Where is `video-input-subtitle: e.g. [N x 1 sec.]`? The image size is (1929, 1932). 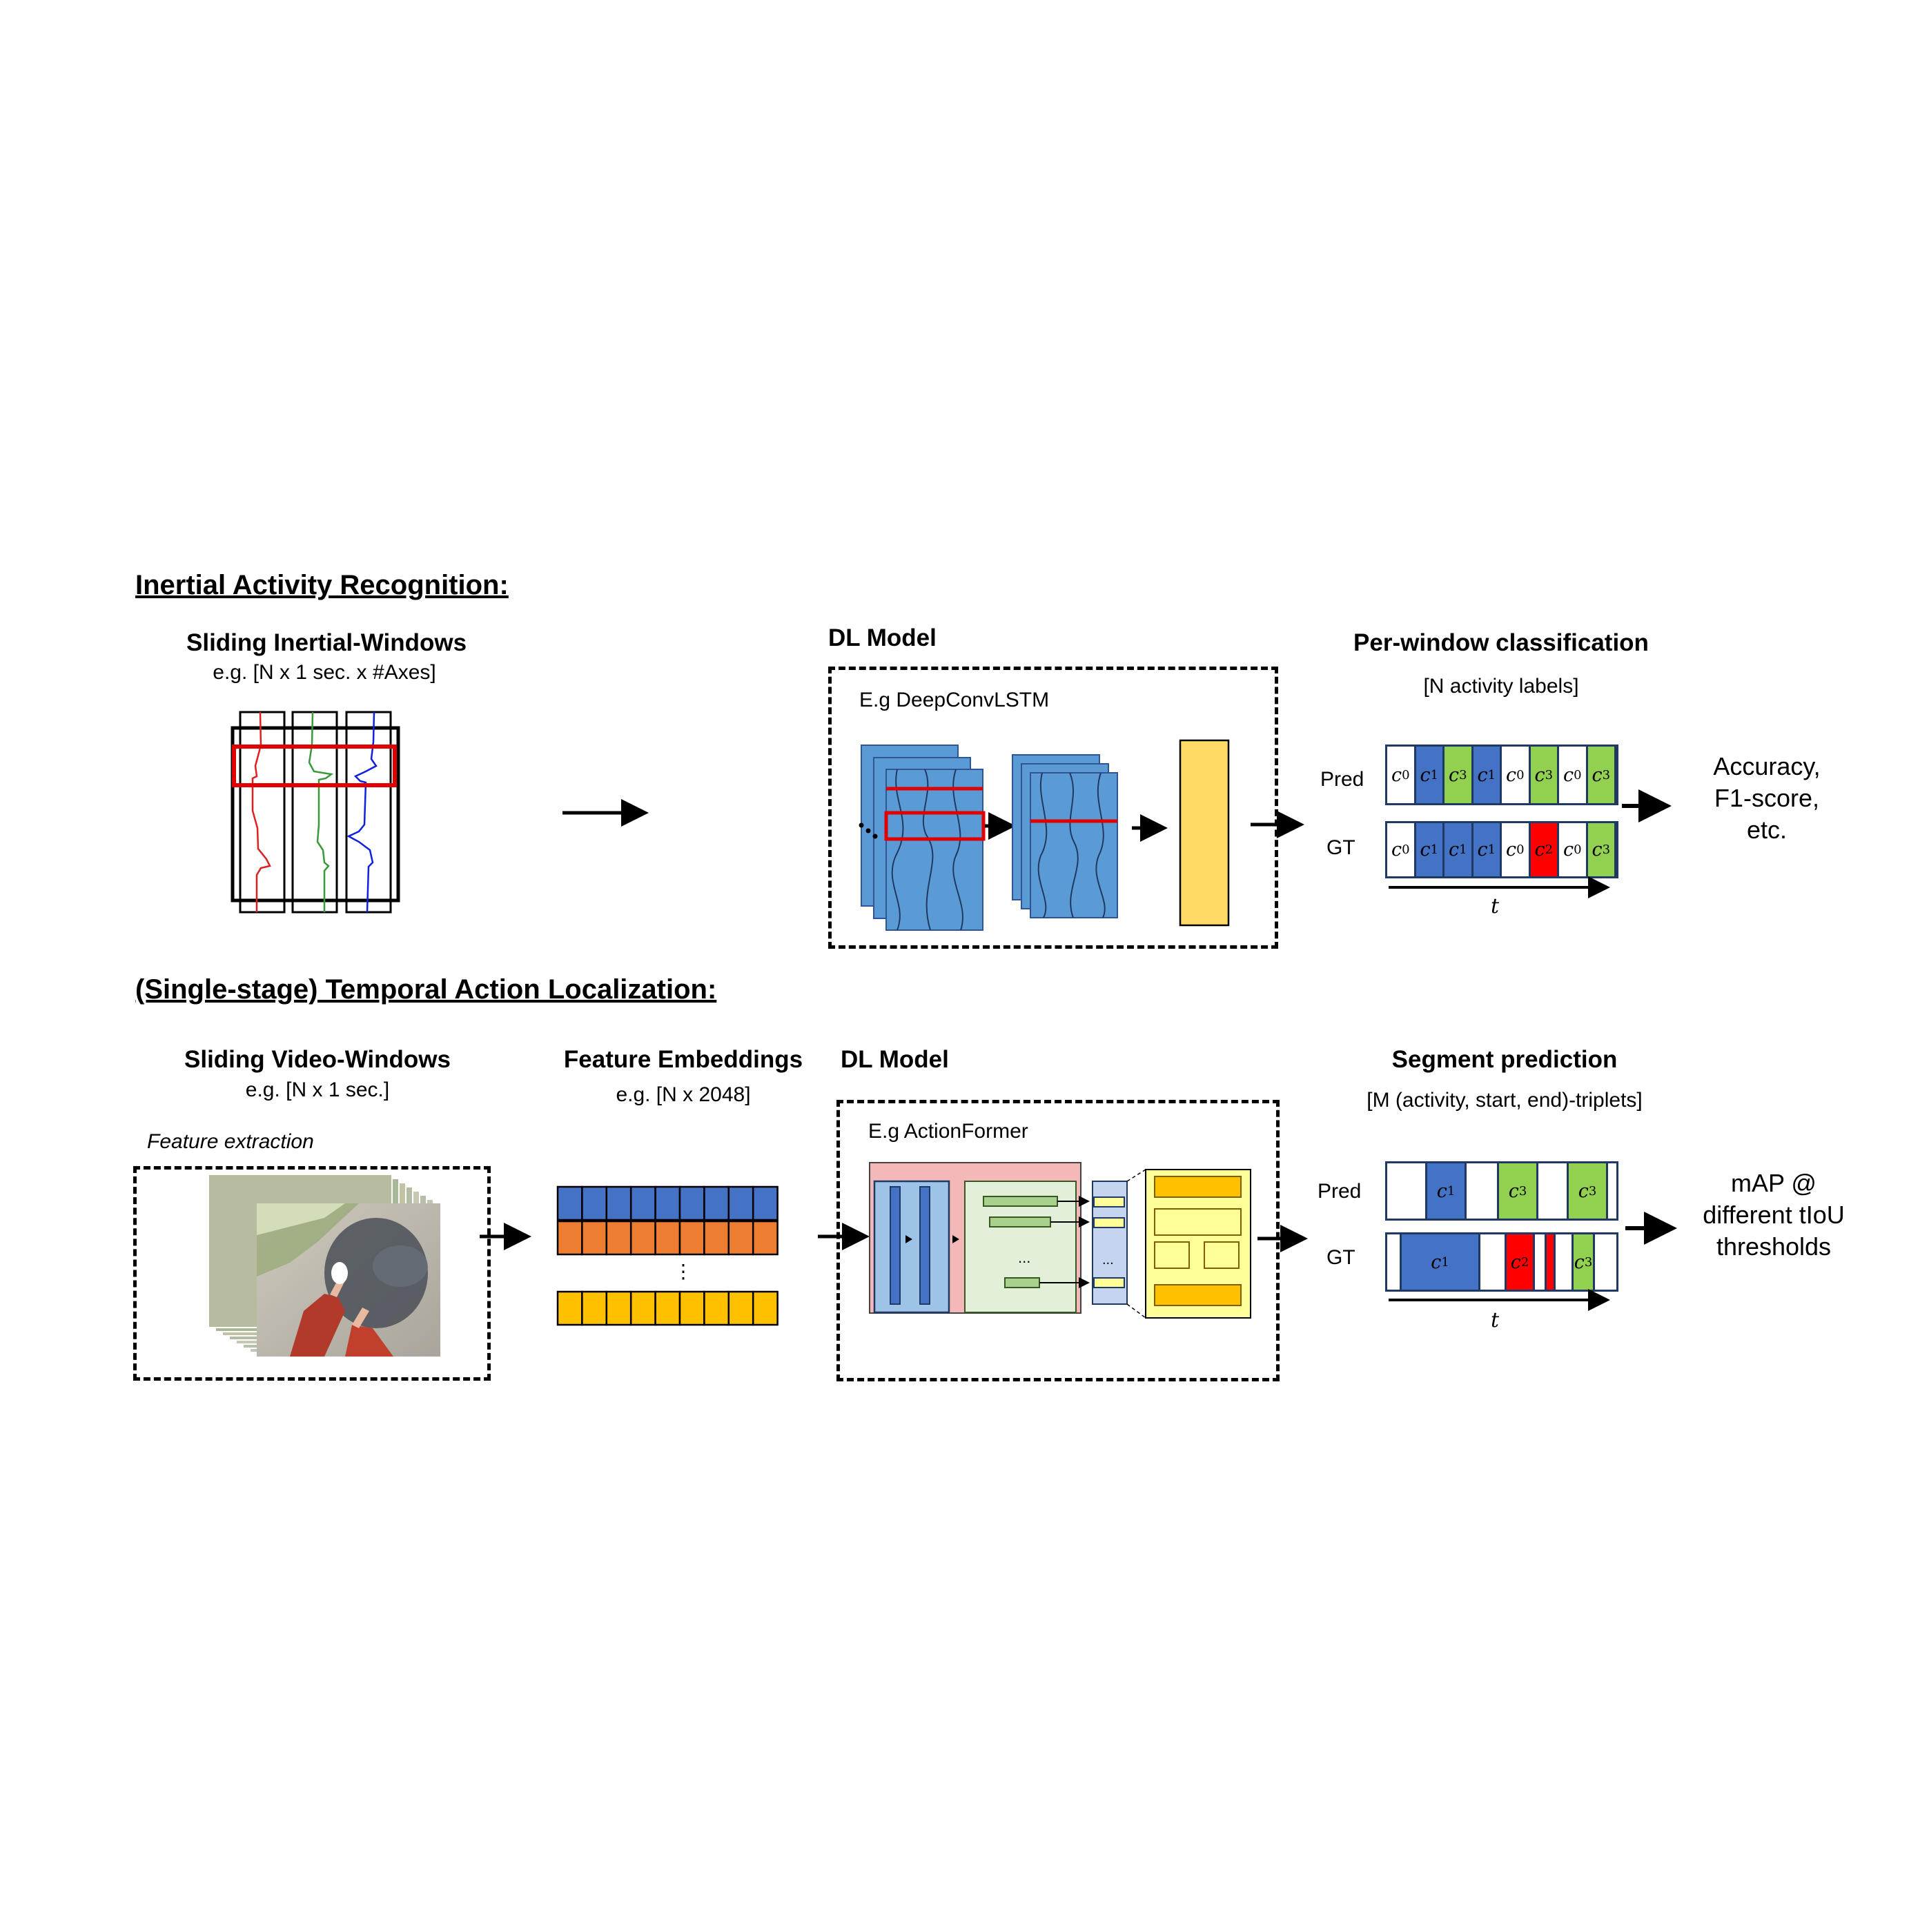 video-input-subtitle: e.g. [N x 1 sec.] is located at coordinates (317, 1089).